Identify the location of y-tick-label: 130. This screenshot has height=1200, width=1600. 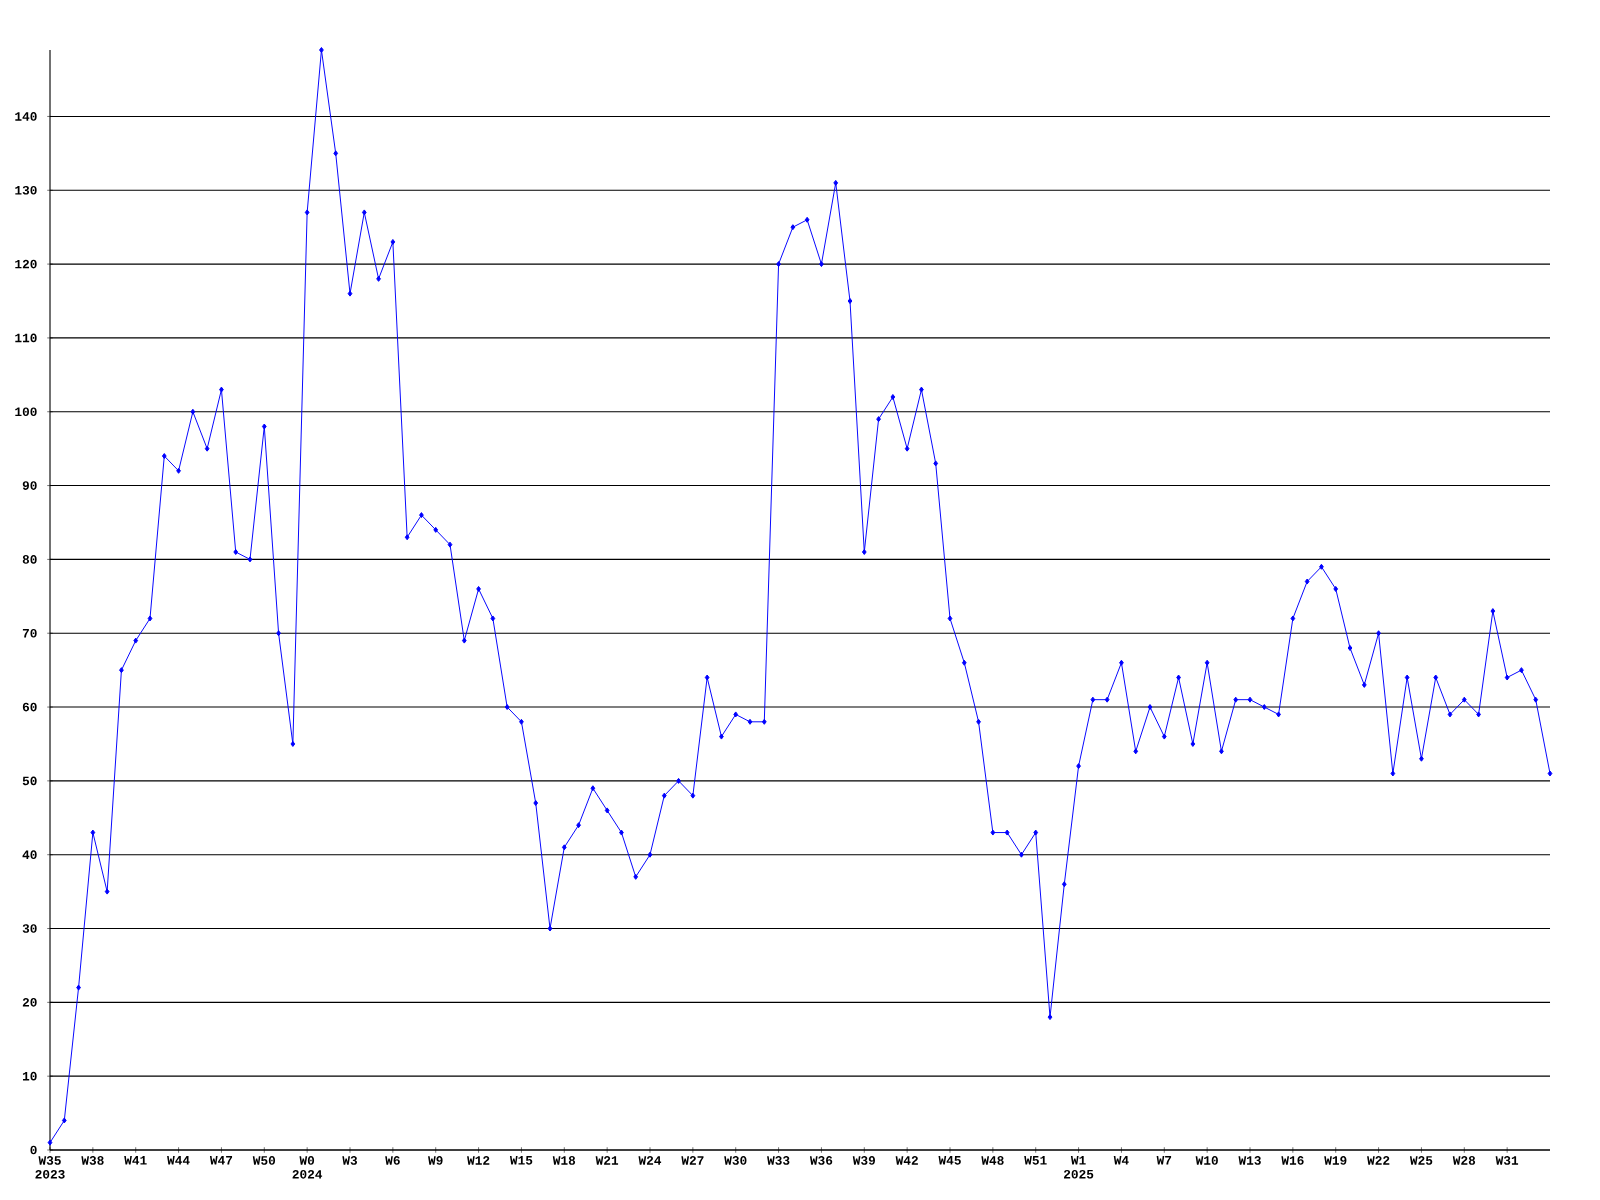
(26, 190).